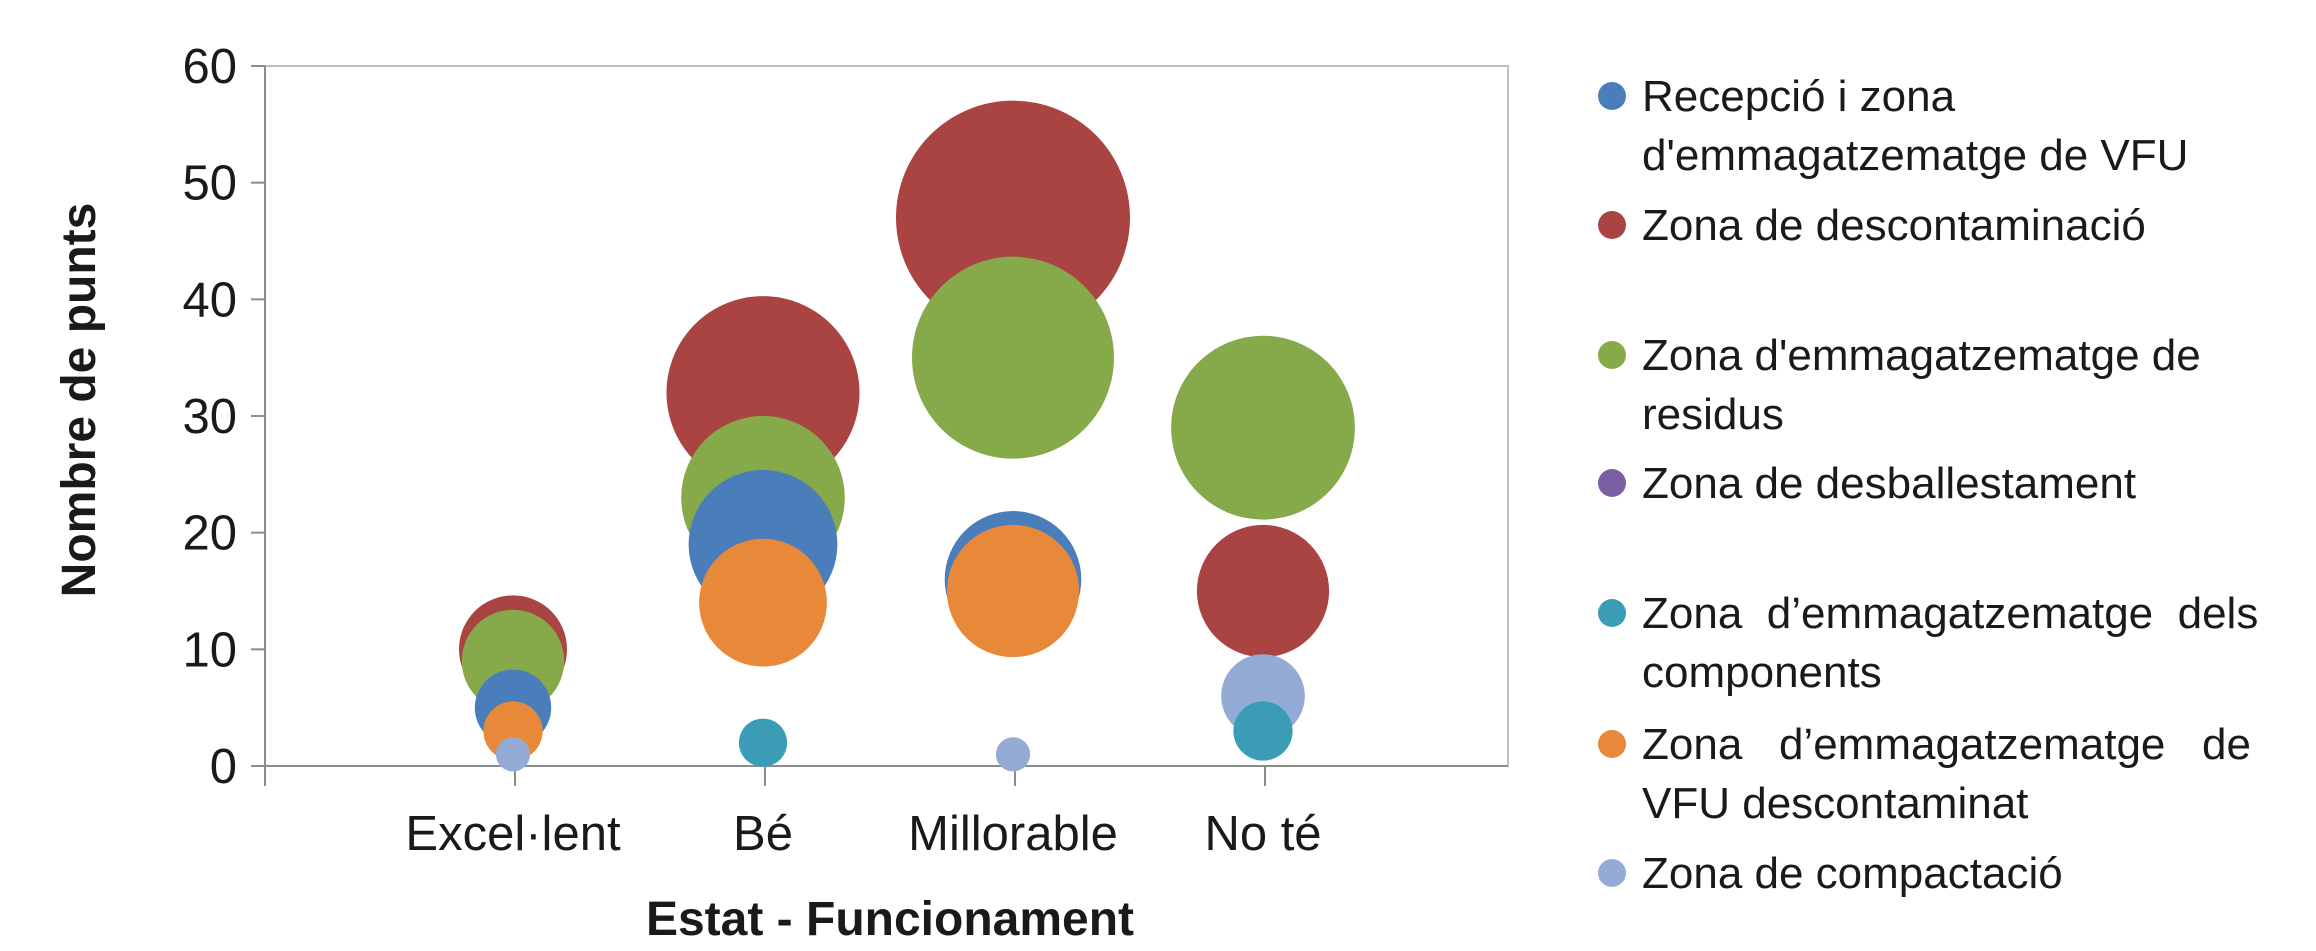  What do you see at coordinates (209, 300) in the screenshot?
I see `y-tick-label: 40` at bounding box center [209, 300].